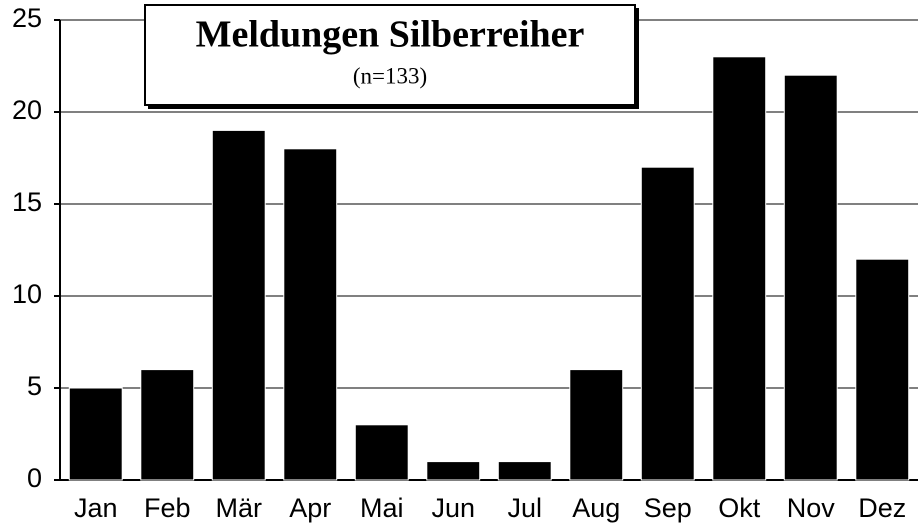 The image size is (924, 527). Describe the element at coordinates (811, 508) in the screenshot. I see `x-tick-label: Nov` at that location.